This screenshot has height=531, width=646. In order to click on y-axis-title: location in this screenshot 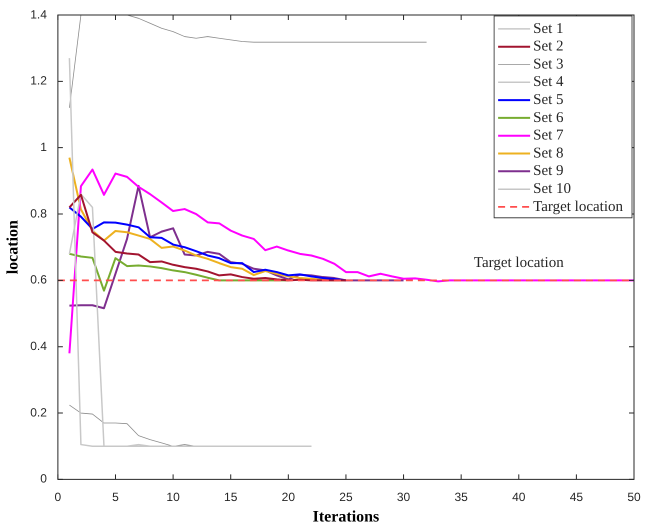, I will do `click(13, 247)`.